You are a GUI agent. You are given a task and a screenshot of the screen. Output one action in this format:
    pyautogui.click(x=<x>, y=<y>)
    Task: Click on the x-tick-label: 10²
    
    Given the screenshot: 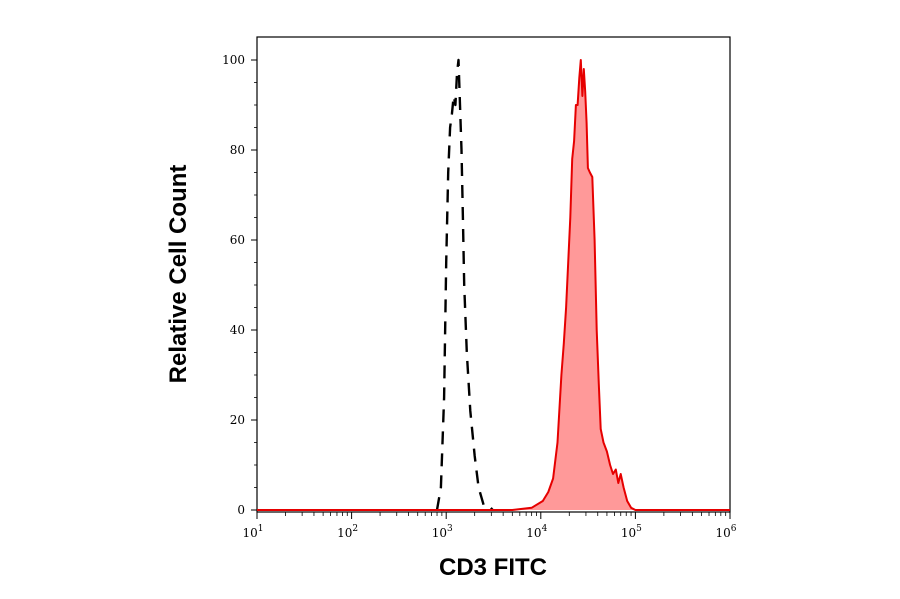 What is the action you would take?
    pyautogui.click(x=347, y=532)
    